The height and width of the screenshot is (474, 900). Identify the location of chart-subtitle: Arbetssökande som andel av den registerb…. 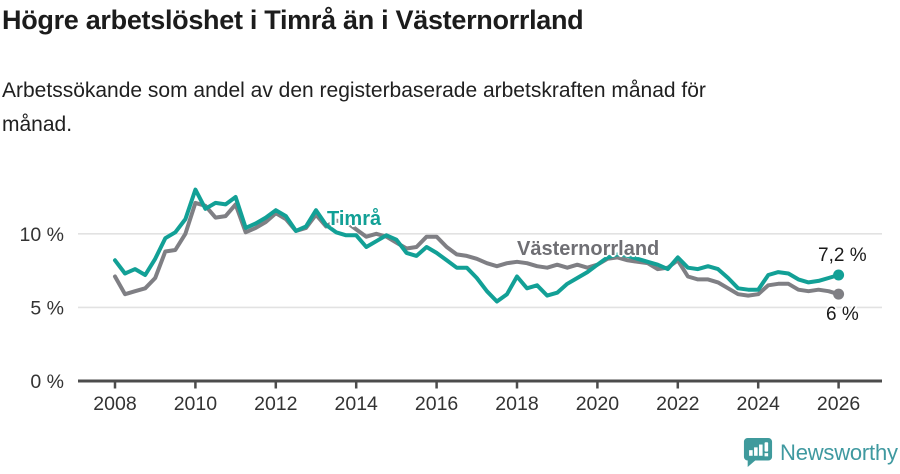
(354, 108).